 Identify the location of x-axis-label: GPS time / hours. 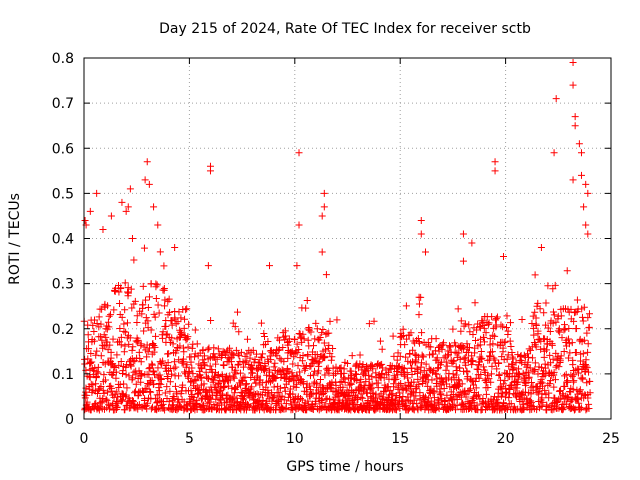
(344, 467).